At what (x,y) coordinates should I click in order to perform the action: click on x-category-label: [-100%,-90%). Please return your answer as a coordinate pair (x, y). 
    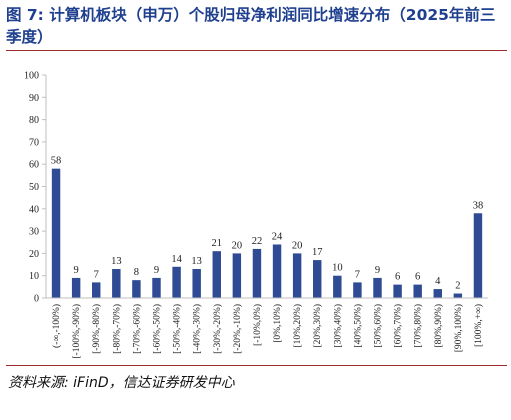
    Looking at the image, I should click on (76, 331).